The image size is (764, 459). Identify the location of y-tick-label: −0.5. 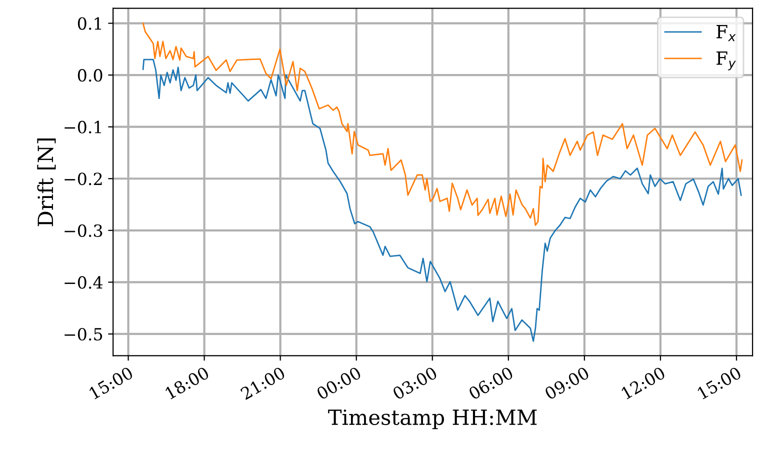
(83, 334).